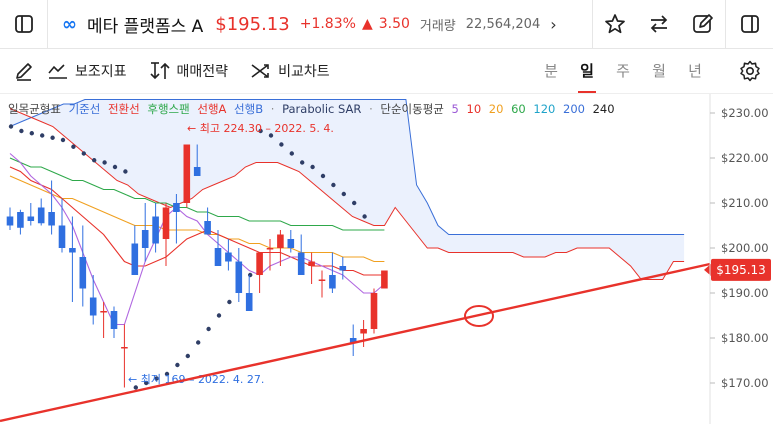 The image size is (773, 424). I want to click on sidebar-right-toggle-button, so click(749, 24).